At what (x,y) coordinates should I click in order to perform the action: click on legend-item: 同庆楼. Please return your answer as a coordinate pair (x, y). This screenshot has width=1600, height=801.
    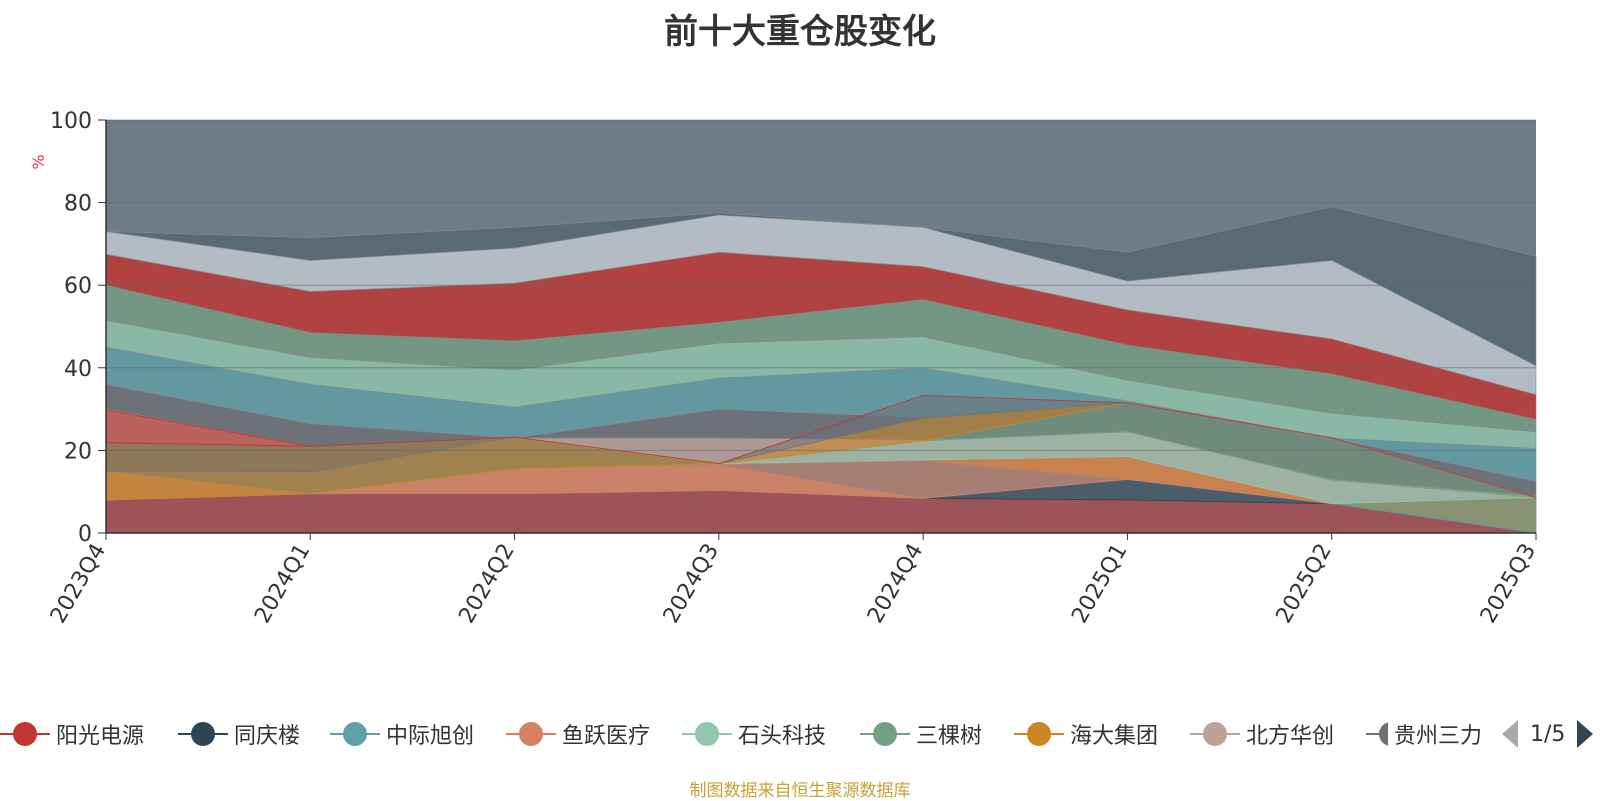
    Looking at the image, I should click on (239, 734).